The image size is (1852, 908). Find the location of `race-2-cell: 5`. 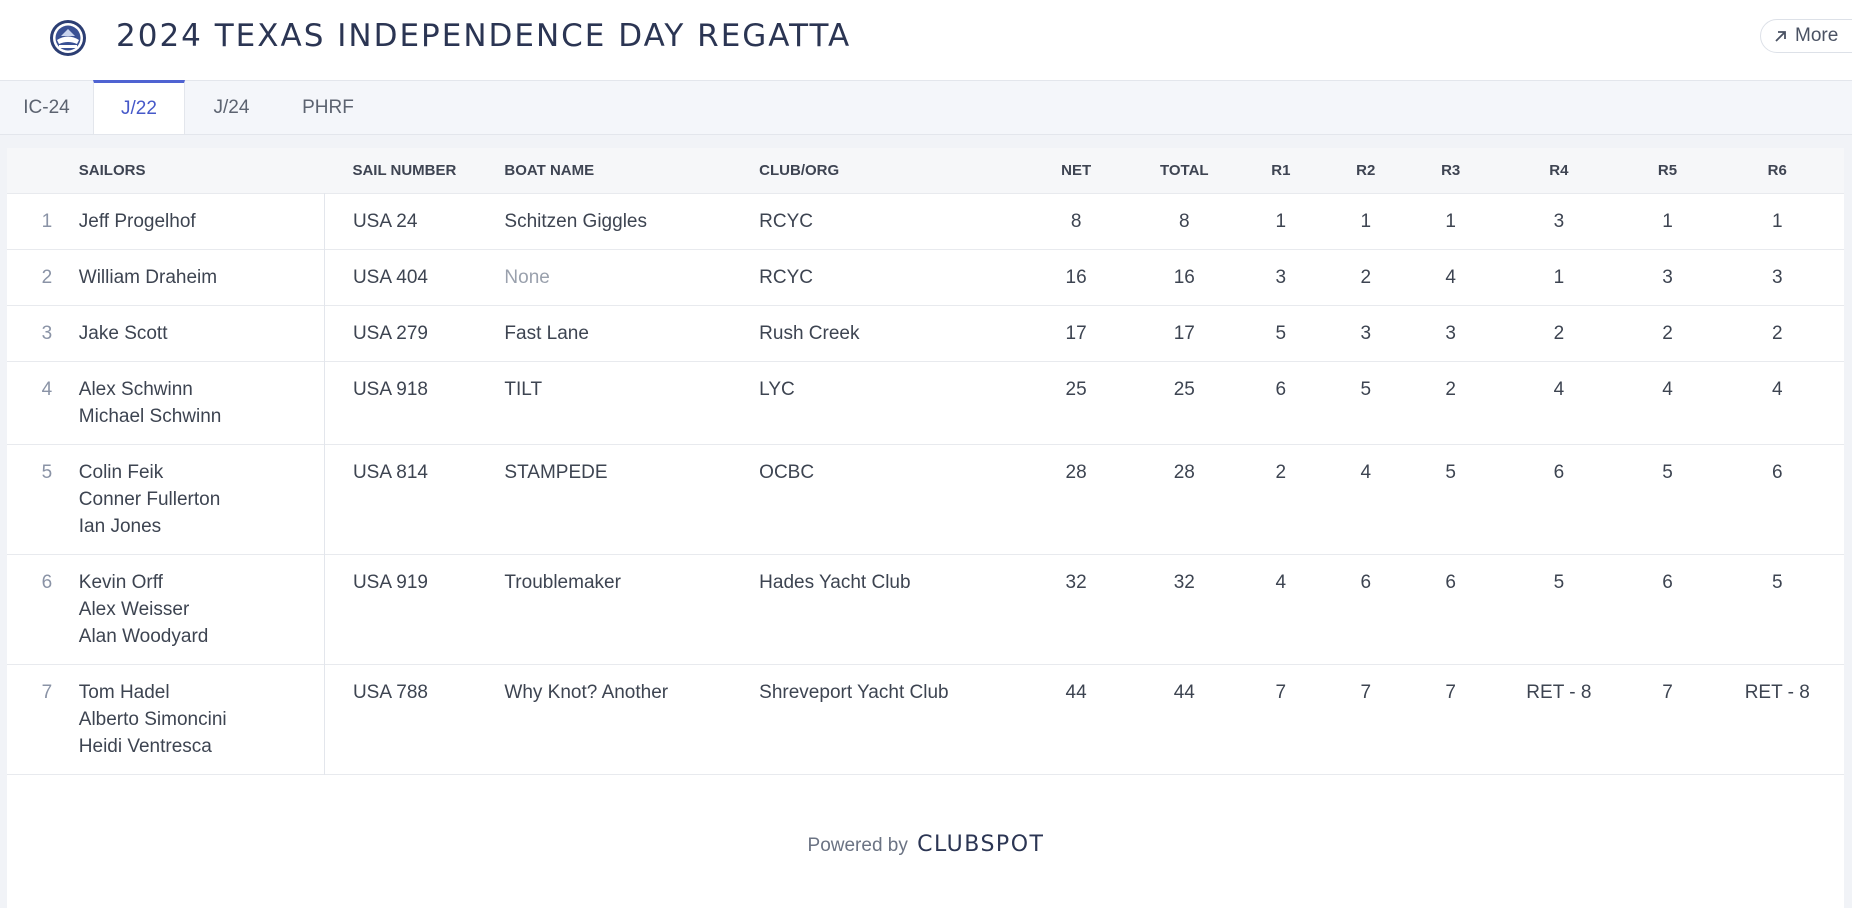

race-2-cell: 5 is located at coordinates (1366, 389).